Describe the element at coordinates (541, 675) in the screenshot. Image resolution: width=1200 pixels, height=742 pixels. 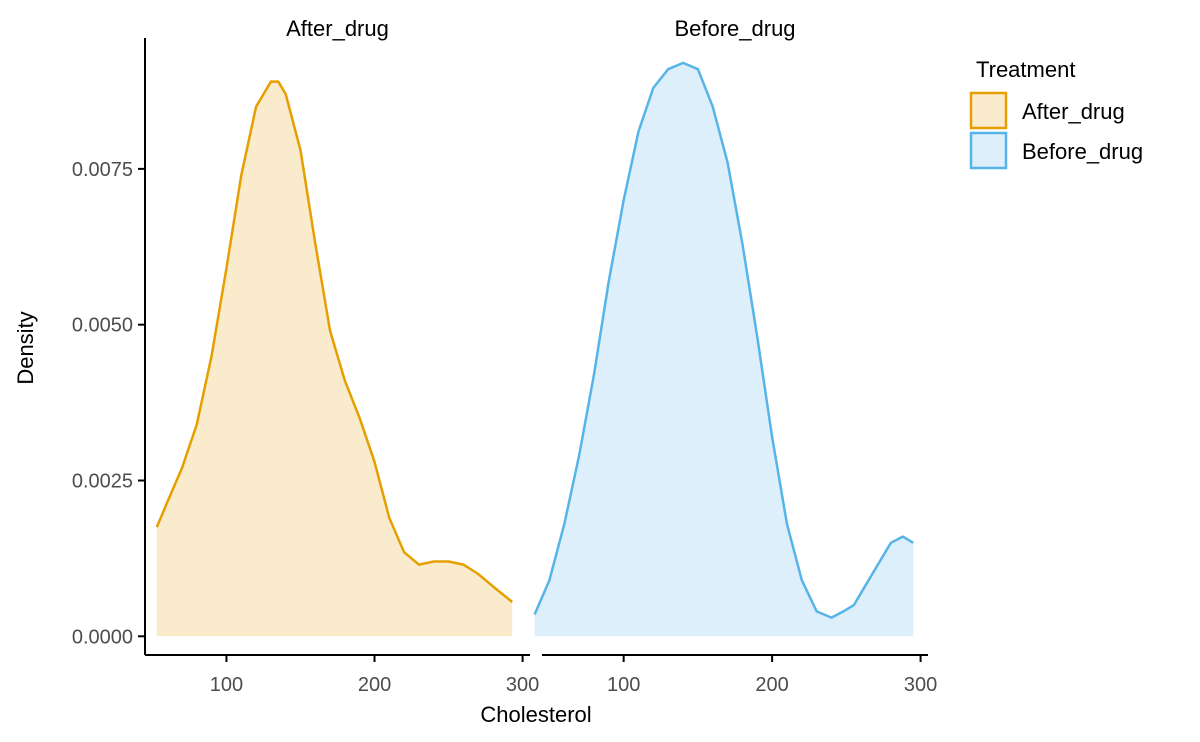
I see `x-axes: 100 200 300 100 200 300` at that location.